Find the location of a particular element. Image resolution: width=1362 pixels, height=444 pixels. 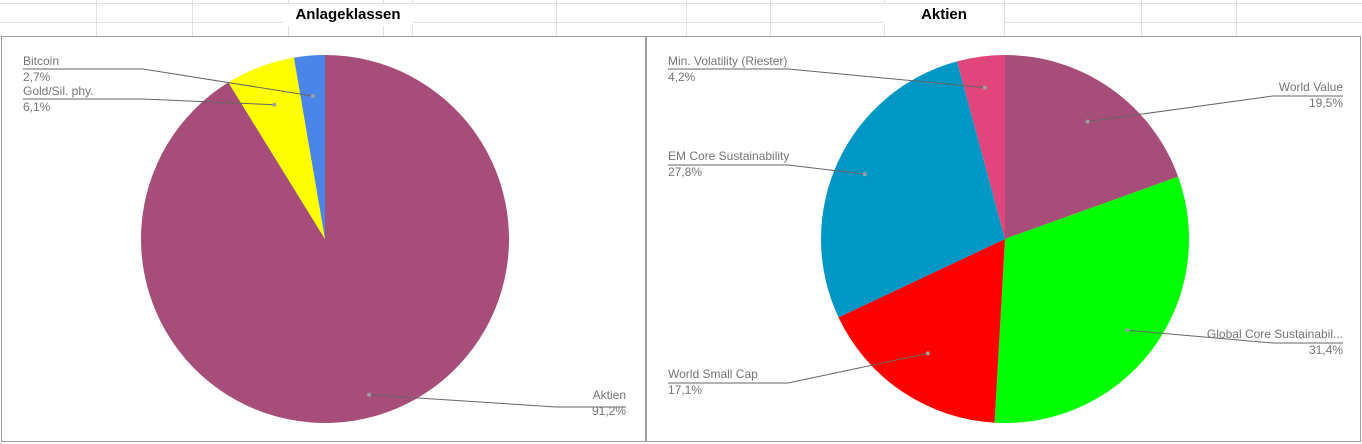

leader-line-em-core-sustainability is located at coordinates (766, 169).